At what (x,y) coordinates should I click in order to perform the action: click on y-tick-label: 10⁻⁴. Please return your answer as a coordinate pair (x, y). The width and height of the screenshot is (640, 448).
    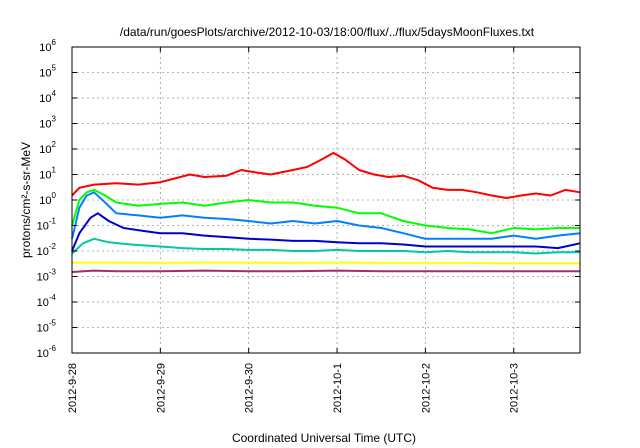
    Looking at the image, I should click on (47, 301).